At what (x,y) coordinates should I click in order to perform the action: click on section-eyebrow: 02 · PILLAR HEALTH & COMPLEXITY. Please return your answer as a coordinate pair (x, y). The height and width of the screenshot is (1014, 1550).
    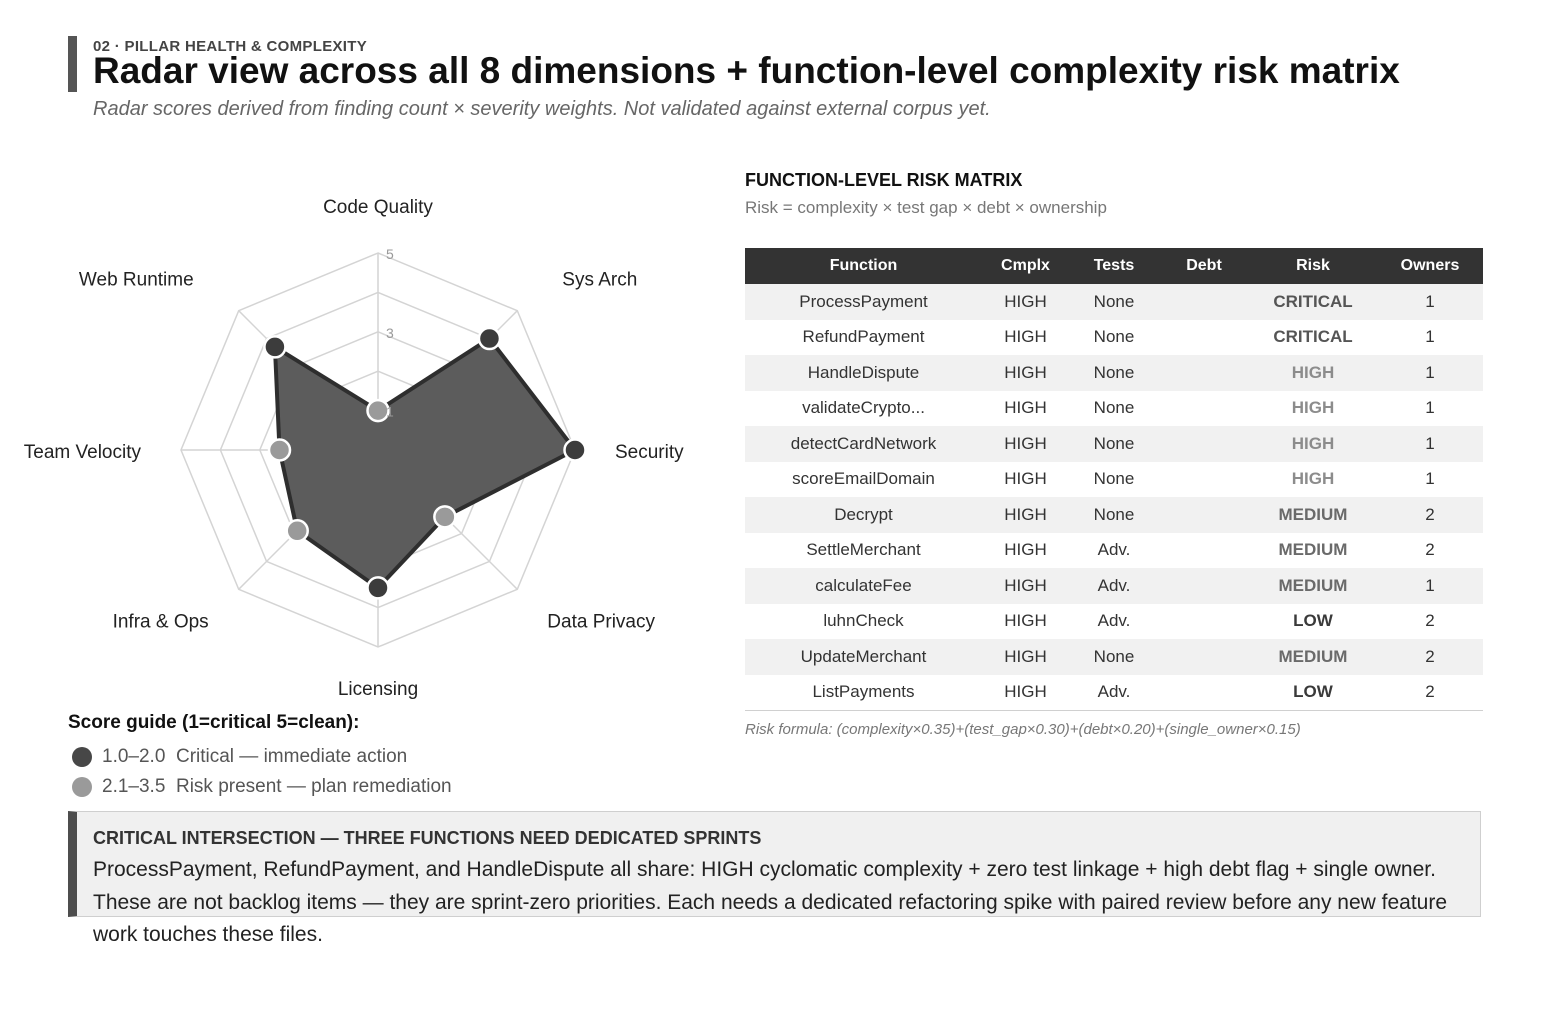
    Looking at the image, I should click on (230, 46).